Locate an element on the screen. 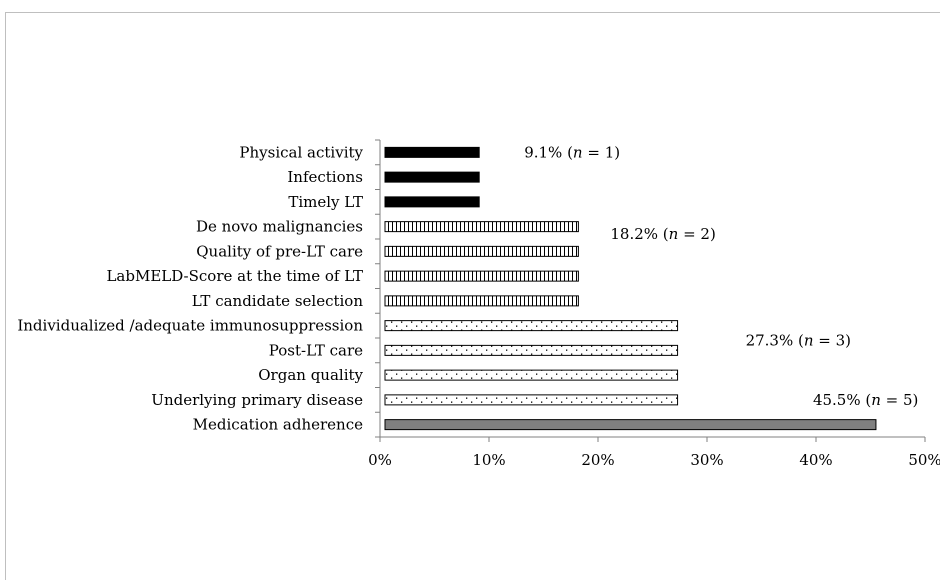 The width and height of the screenshot is (940, 580). category-label: LT candidate selection is located at coordinates (278, 301).